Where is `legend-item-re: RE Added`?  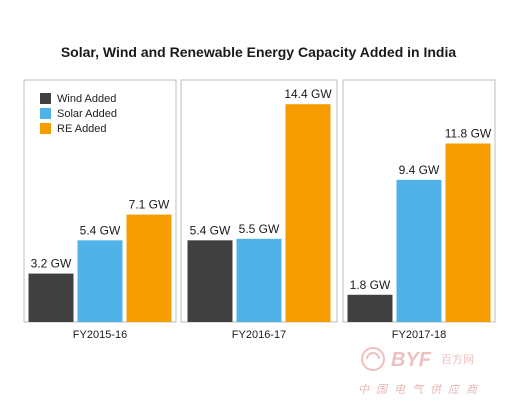 legend-item-re: RE Added is located at coordinates (78, 128).